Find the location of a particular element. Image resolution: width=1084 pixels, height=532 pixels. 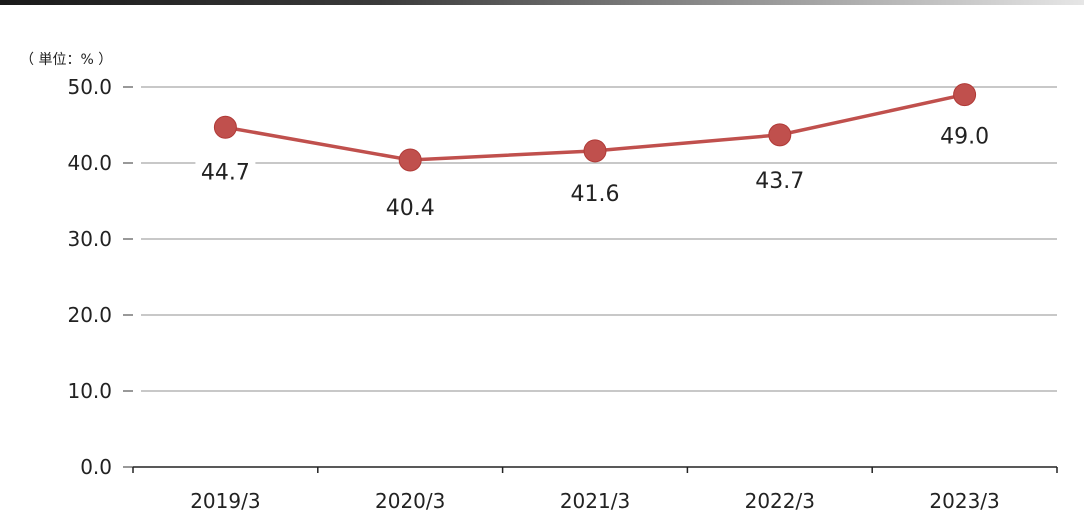

x-category-label: 2022/3 is located at coordinates (780, 501).